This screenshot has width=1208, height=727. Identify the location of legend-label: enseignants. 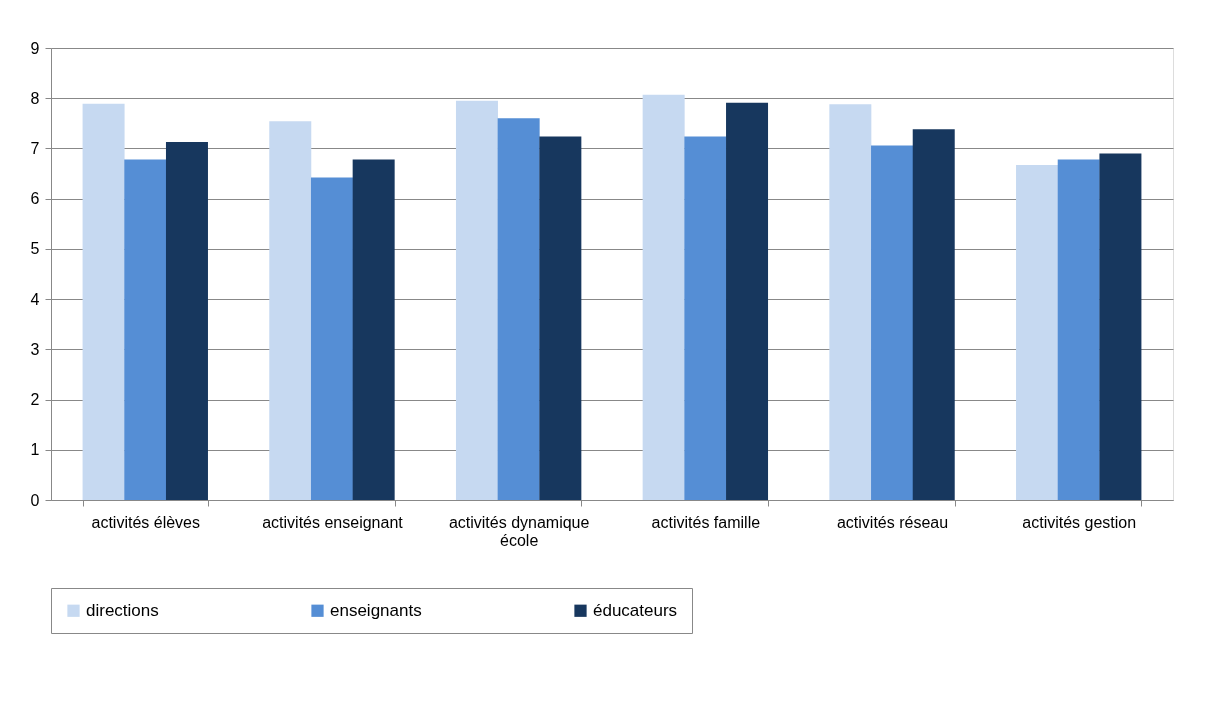
(376, 610).